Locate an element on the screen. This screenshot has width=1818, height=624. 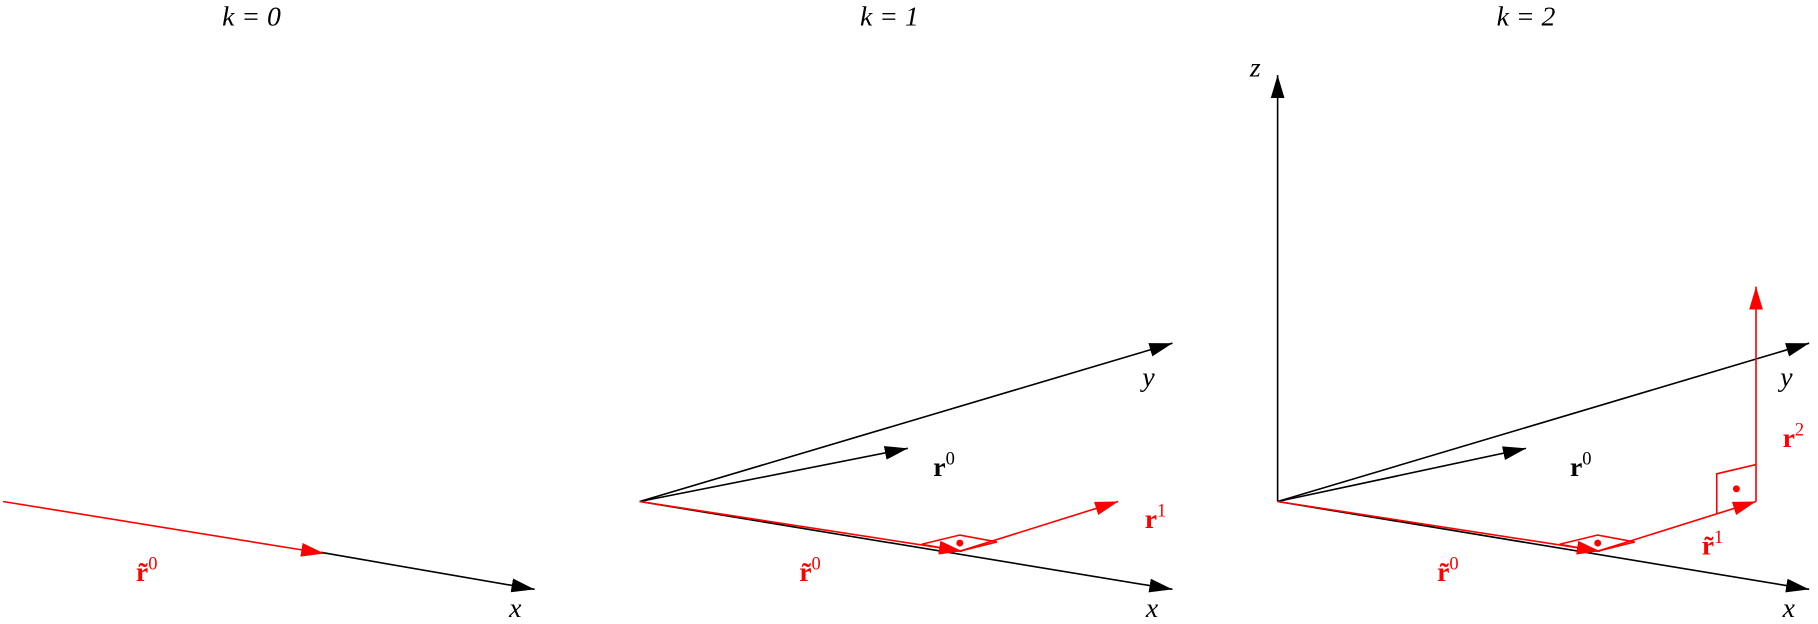
label: r1 is located at coordinates (1156, 518).